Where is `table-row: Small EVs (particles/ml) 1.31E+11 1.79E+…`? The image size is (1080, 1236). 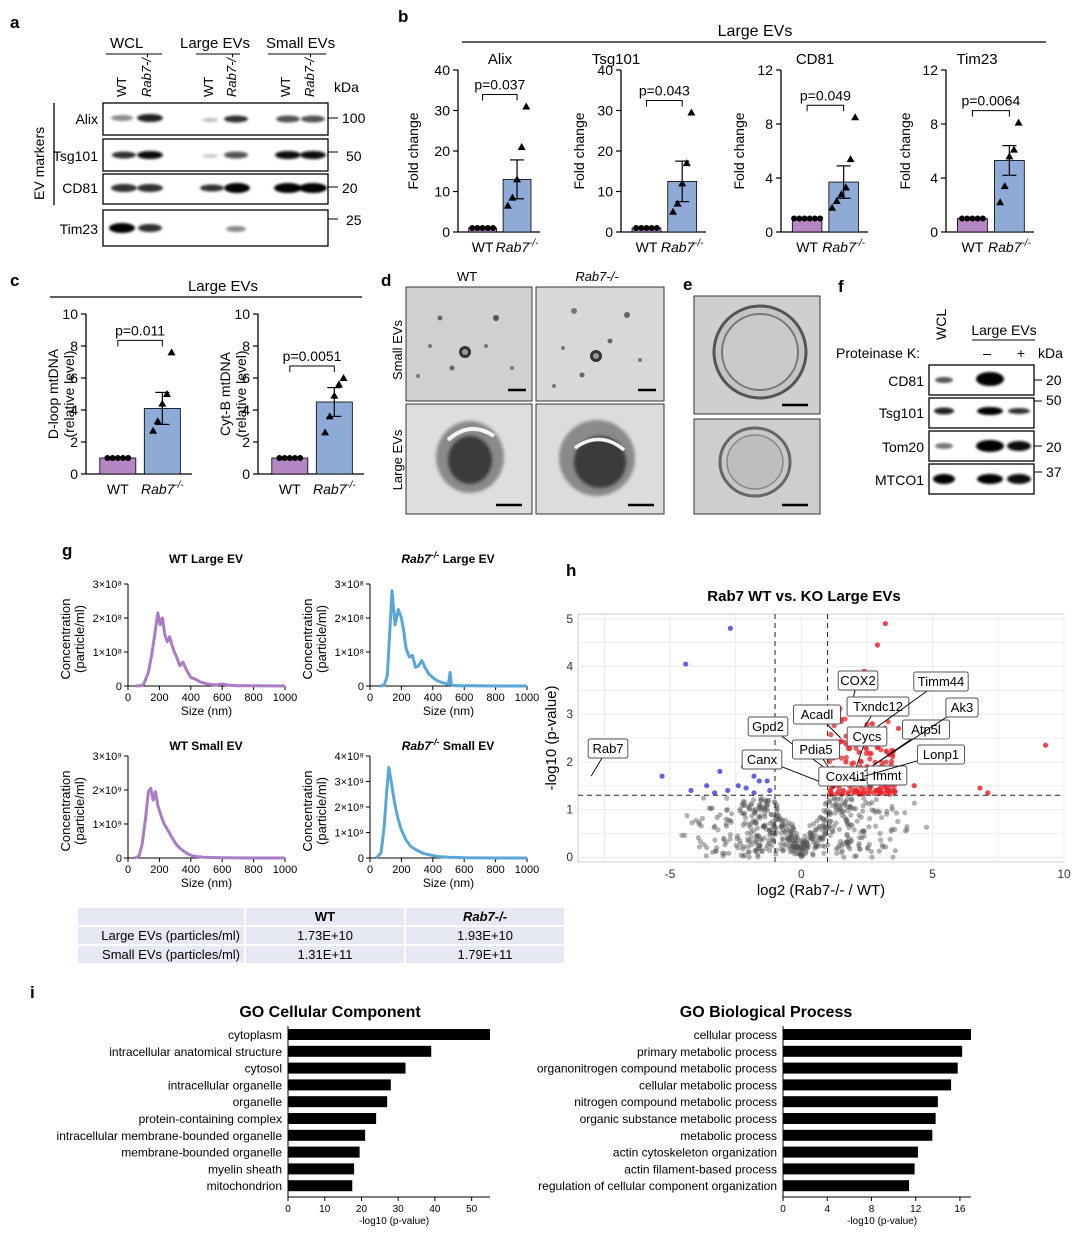 table-row: Small EVs (particles/ml) 1.31E+11 1.79E+… is located at coordinates (321, 954).